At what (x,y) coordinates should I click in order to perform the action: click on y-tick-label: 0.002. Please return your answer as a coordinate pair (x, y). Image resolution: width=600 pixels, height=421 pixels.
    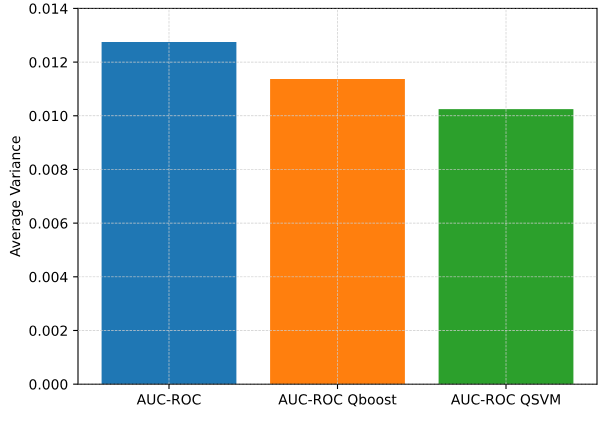
    Looking at the image, I should click on (48, 330).